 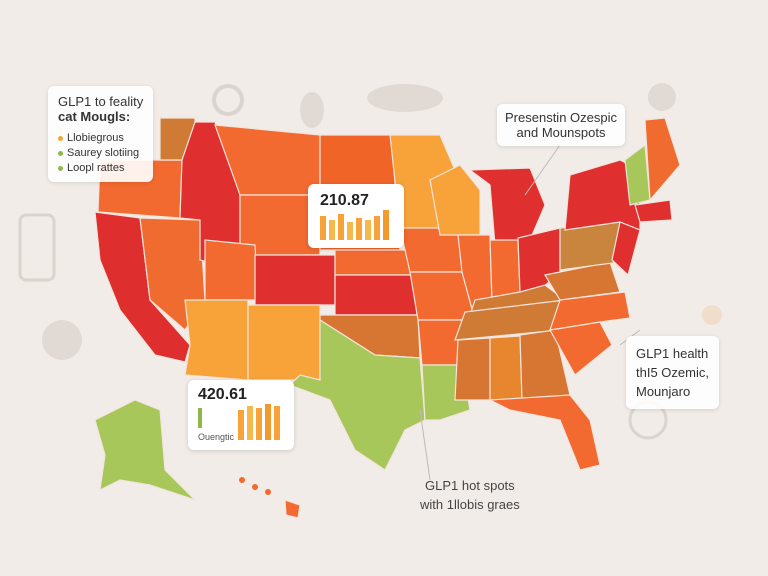 What do you see at coordinates (672, 353) in the screenshot?
I see `callout-line: GLP1 health` at bounding box center [672, 353].